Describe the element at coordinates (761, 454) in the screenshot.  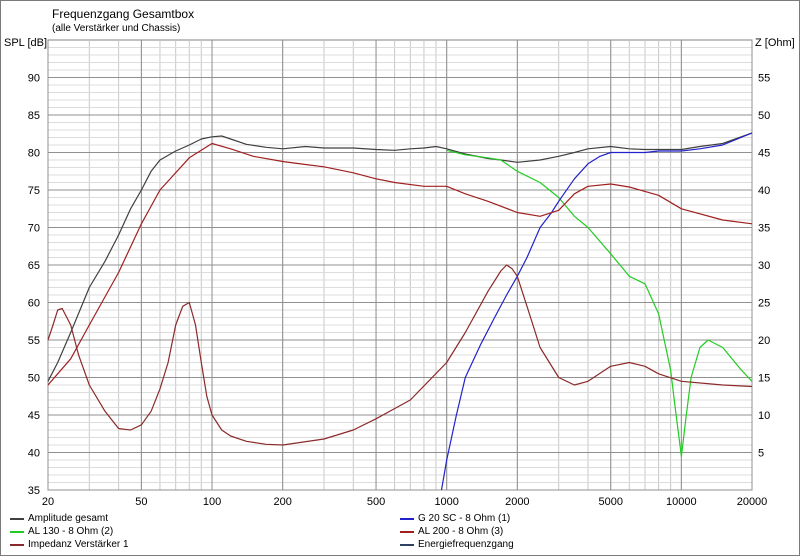
I see `y2-tick-label: 5` at that location.